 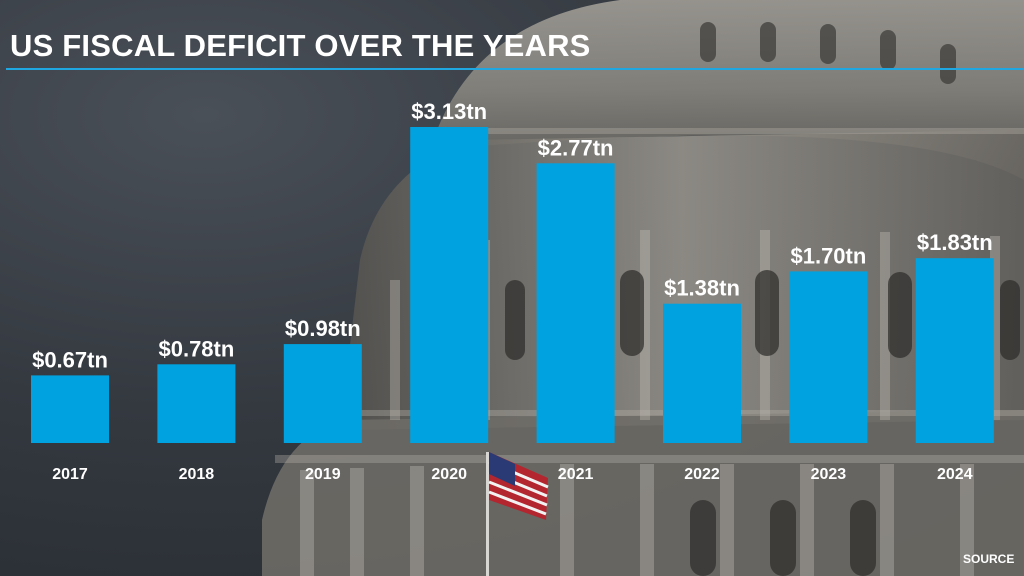 I want to click on chart-title: US FISCAL DEFICIT OVER THE YEARS, so click(x=300, y=45).